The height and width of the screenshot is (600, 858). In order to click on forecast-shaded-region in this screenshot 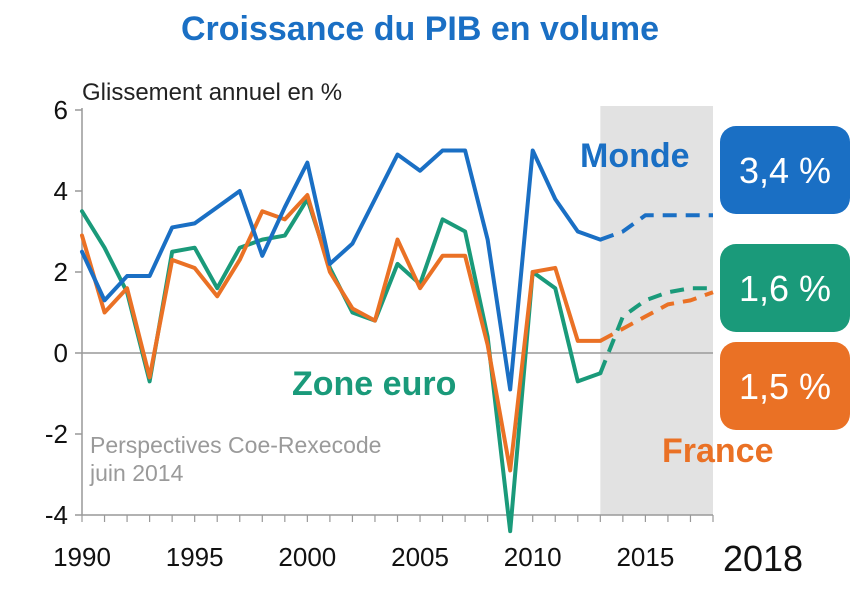, I will do `click(656, 310)`.